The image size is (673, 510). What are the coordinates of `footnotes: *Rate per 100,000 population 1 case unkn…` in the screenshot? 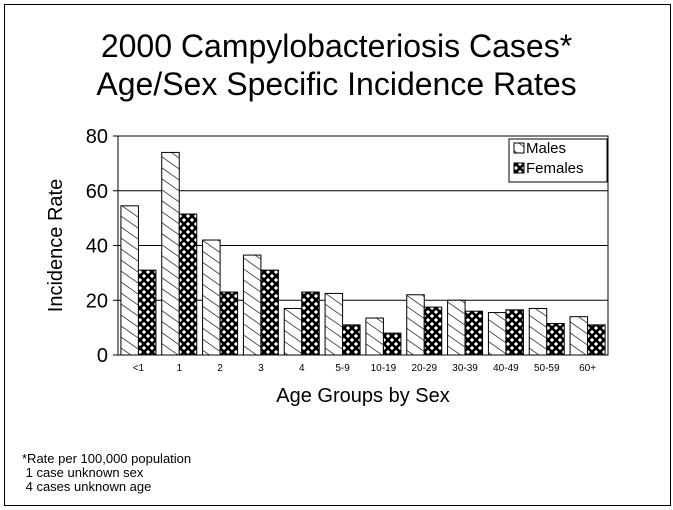 It's located at (106, 473).